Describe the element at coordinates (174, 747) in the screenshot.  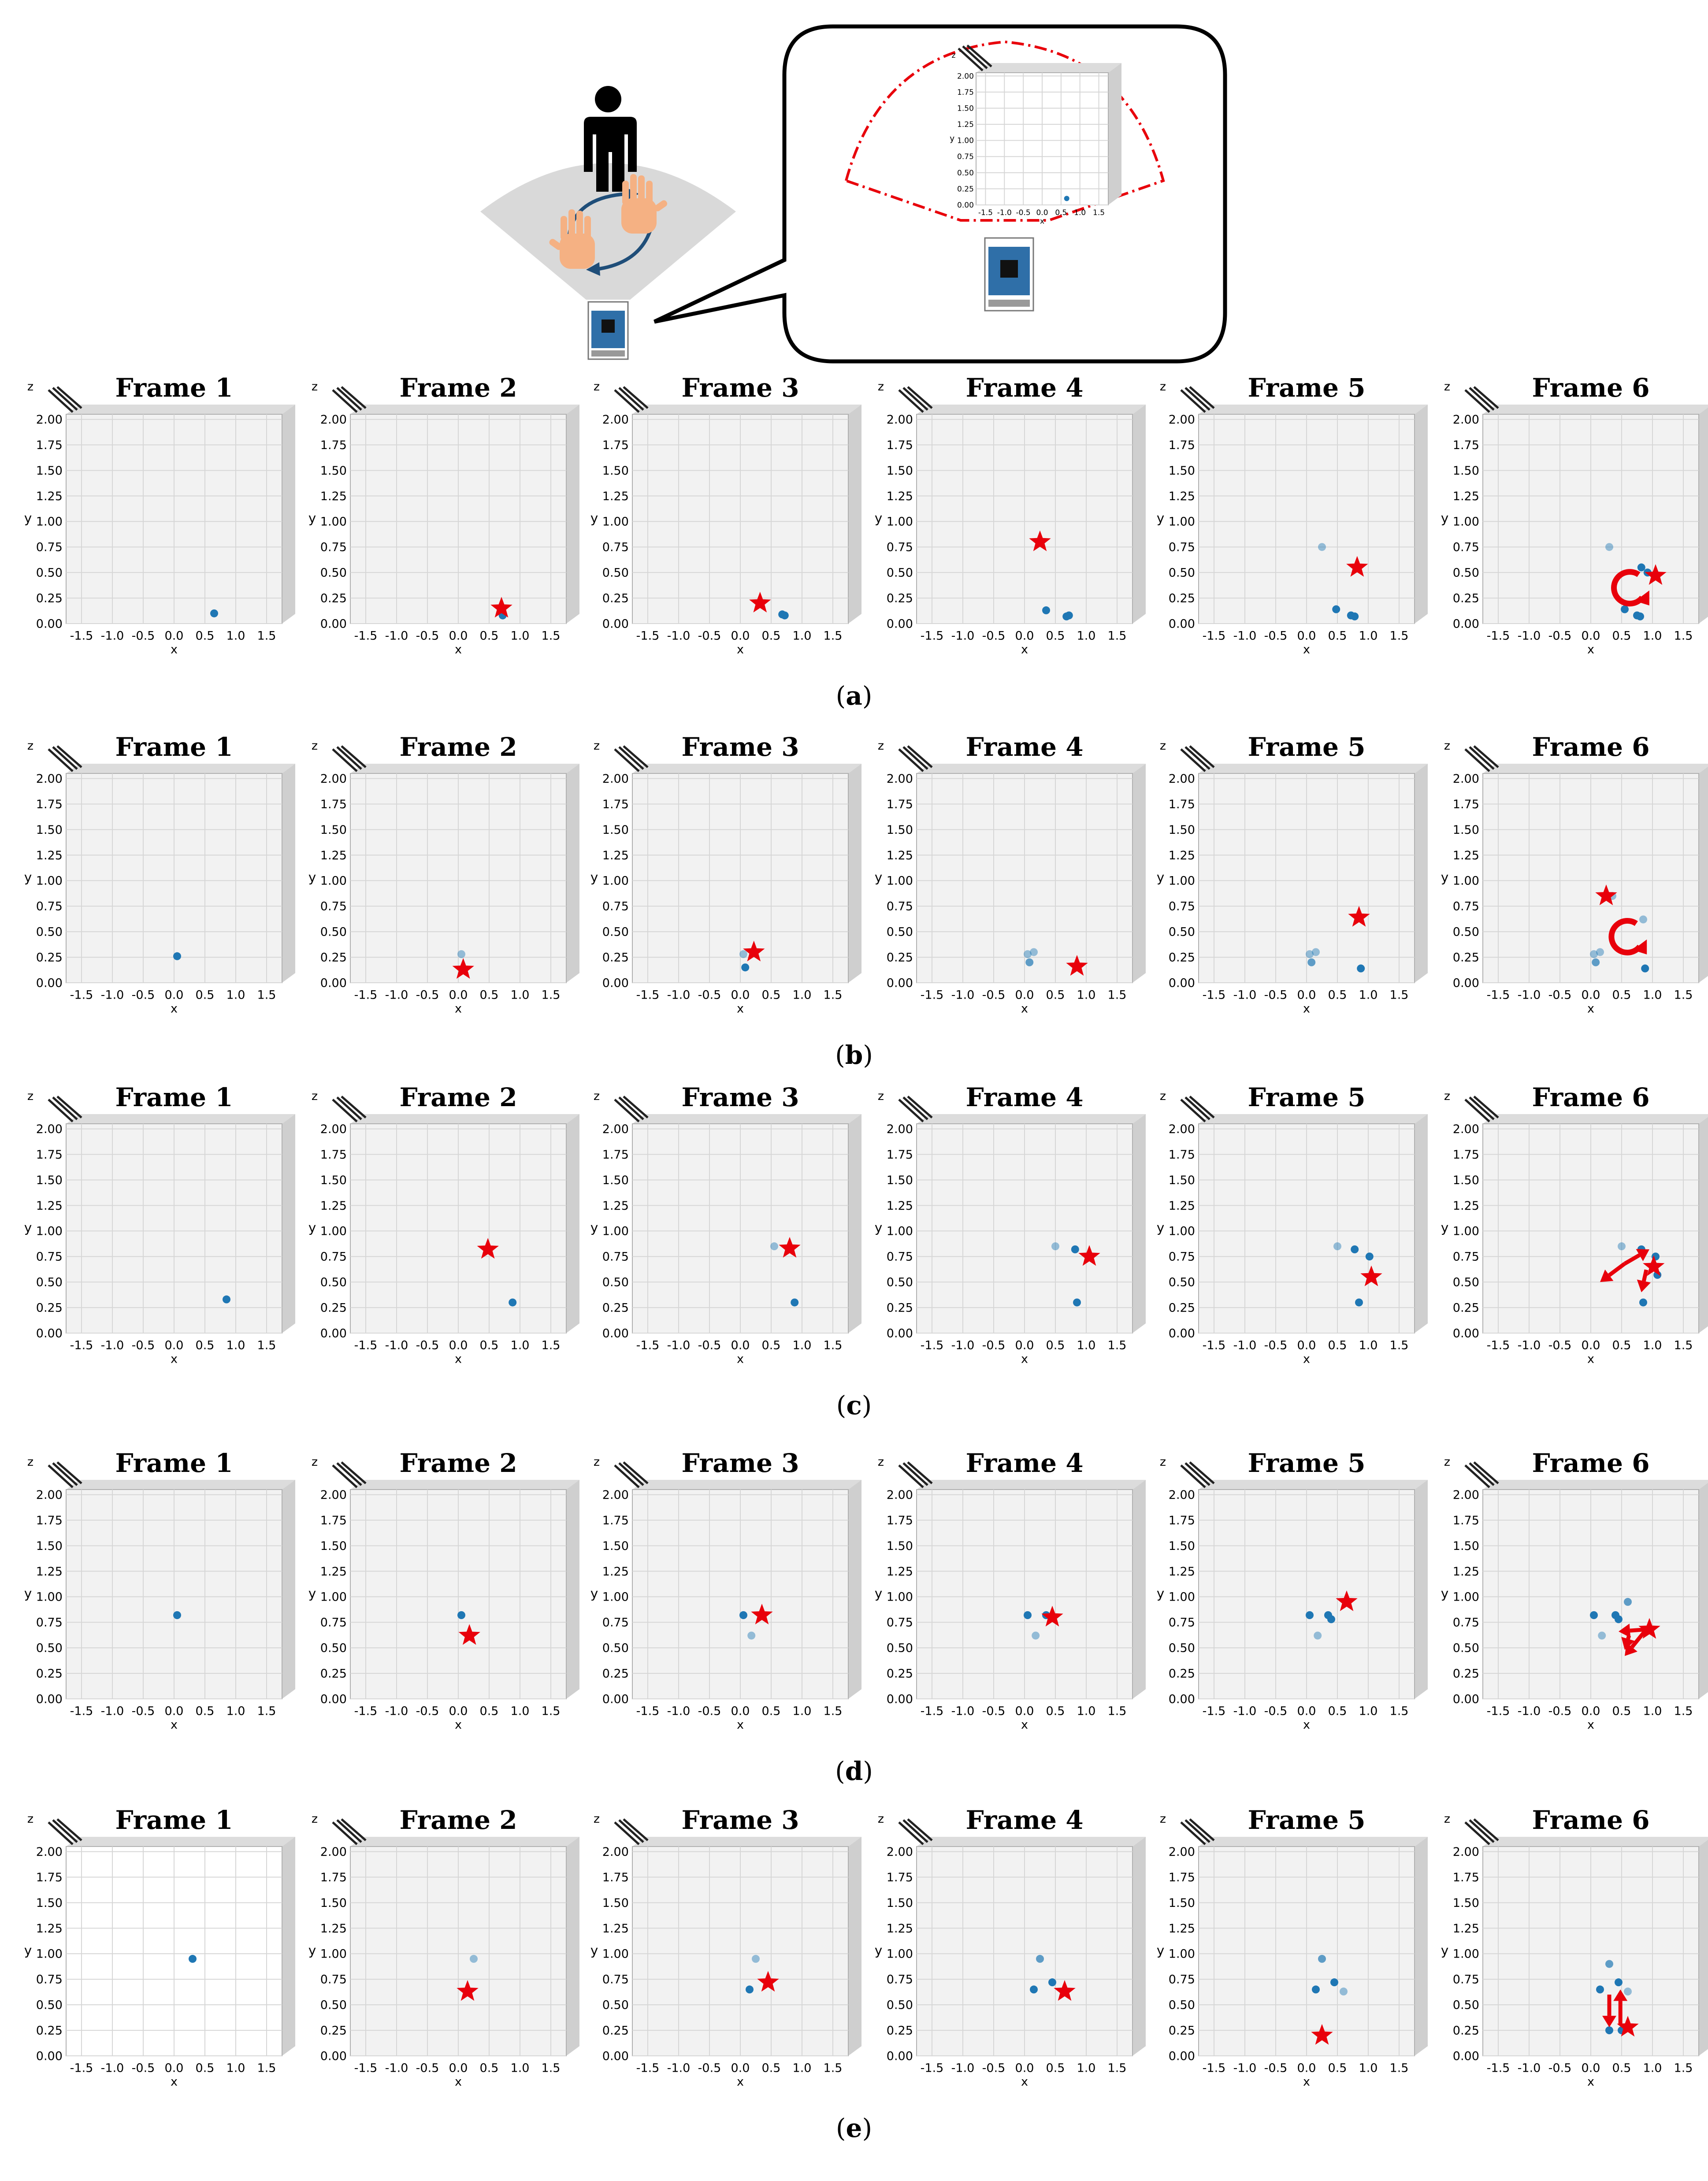
I see `frame-title: Frame 1` at that location.